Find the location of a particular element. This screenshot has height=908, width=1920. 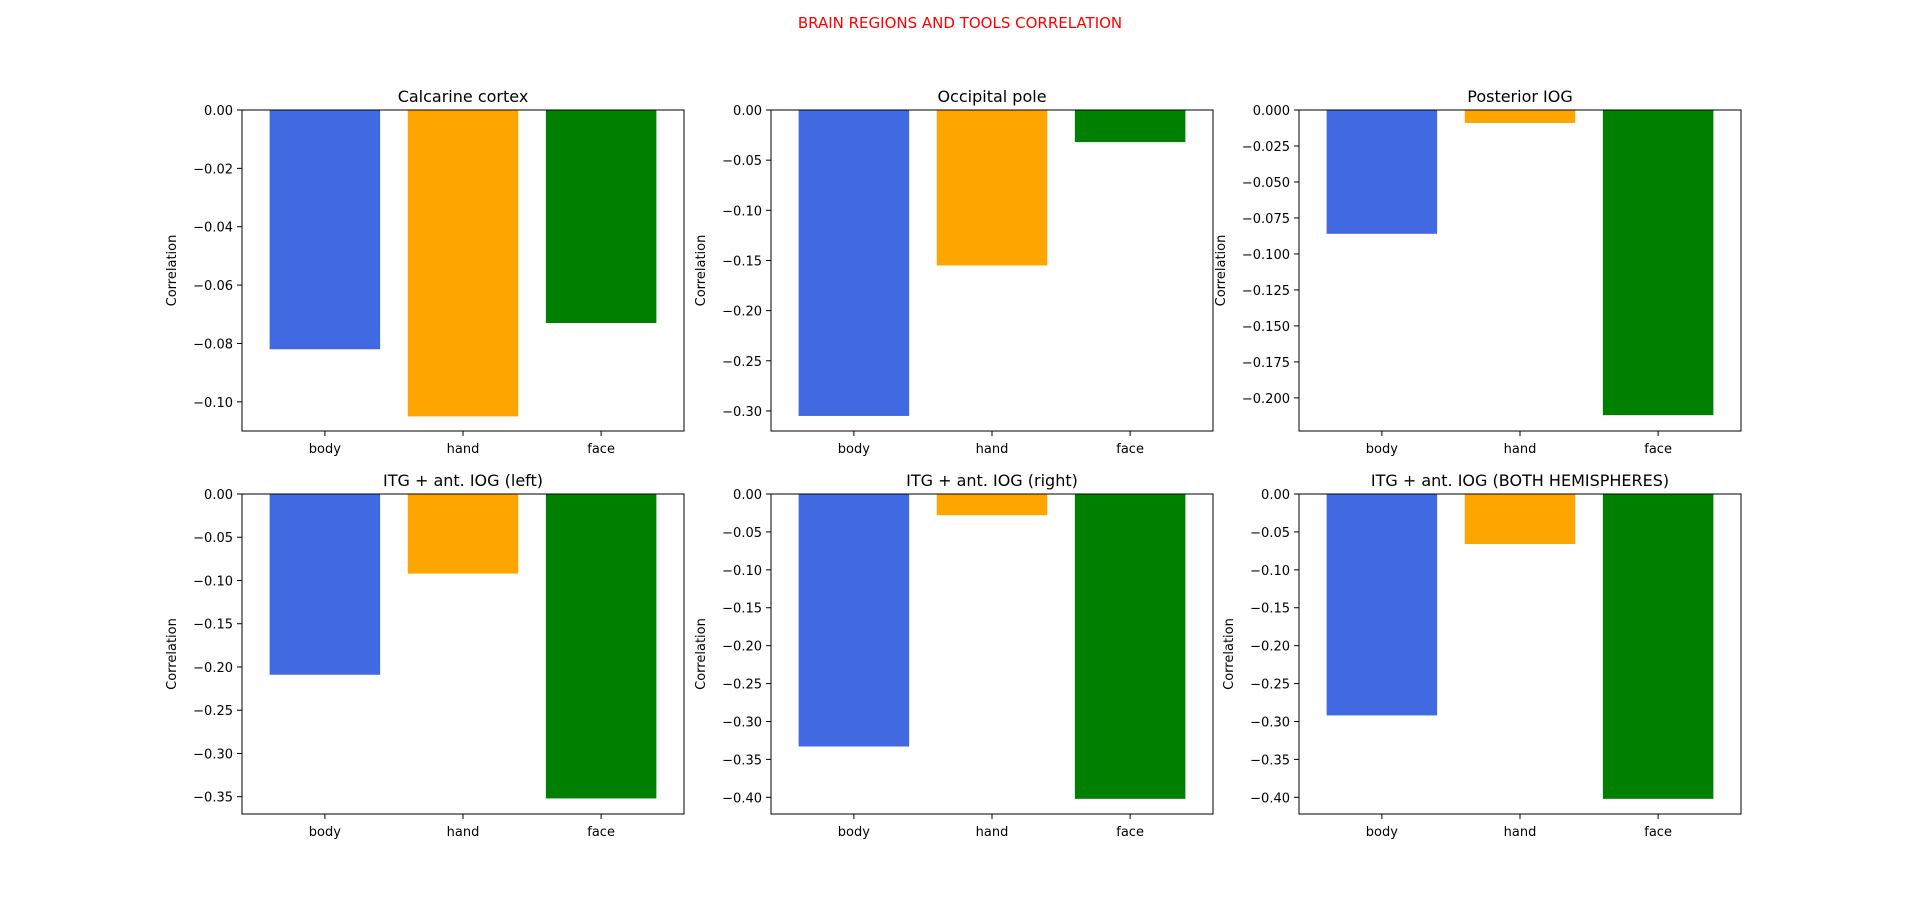

subplot-title: Occipital pole is located at coordinates (991, 96).